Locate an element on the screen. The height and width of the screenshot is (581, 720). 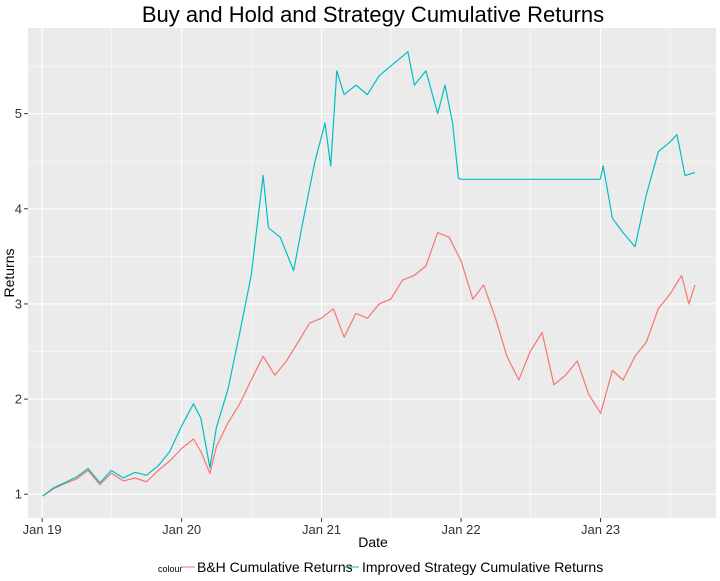
x-tick-label: Jan 23 is located at coordinates (600, 529).